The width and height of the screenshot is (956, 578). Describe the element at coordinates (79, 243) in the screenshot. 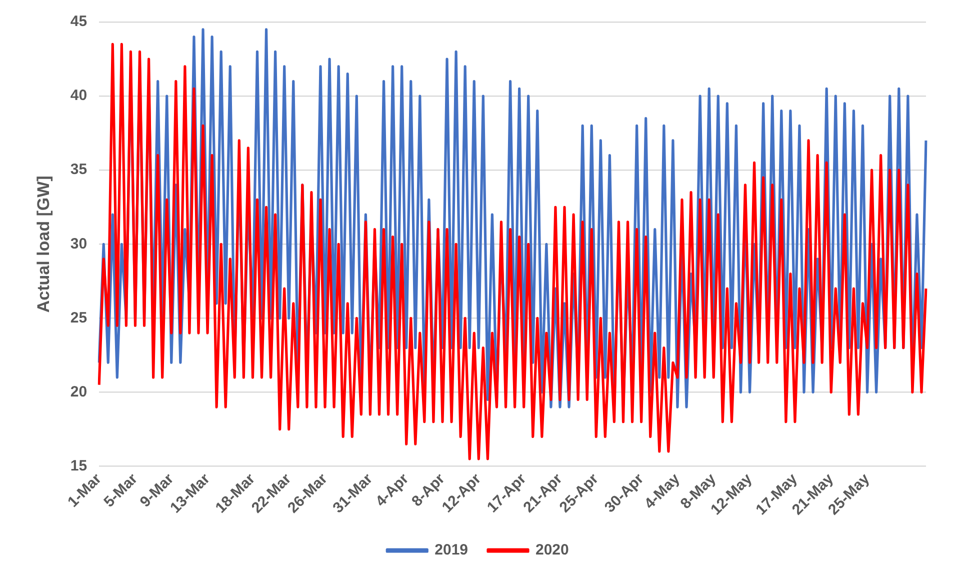

I see `y-tick-label: 30` at that location.